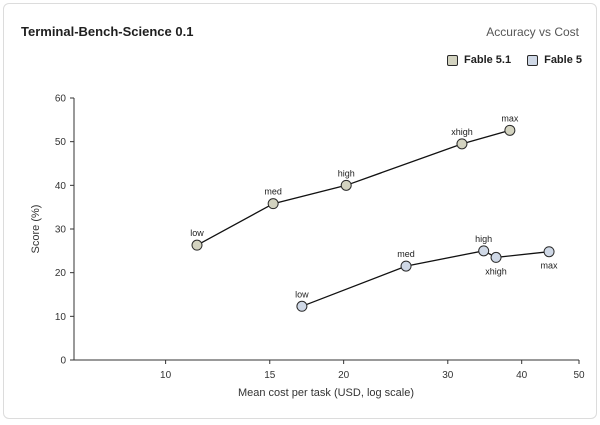 Image resolution: width=600 pixels, height=425 pixels. What do you see at coordinates (326, 393) in the screenshot?
I see `x-axis-label: Mean cost per task (USD, log scale)` at bounding box center [326, 393].